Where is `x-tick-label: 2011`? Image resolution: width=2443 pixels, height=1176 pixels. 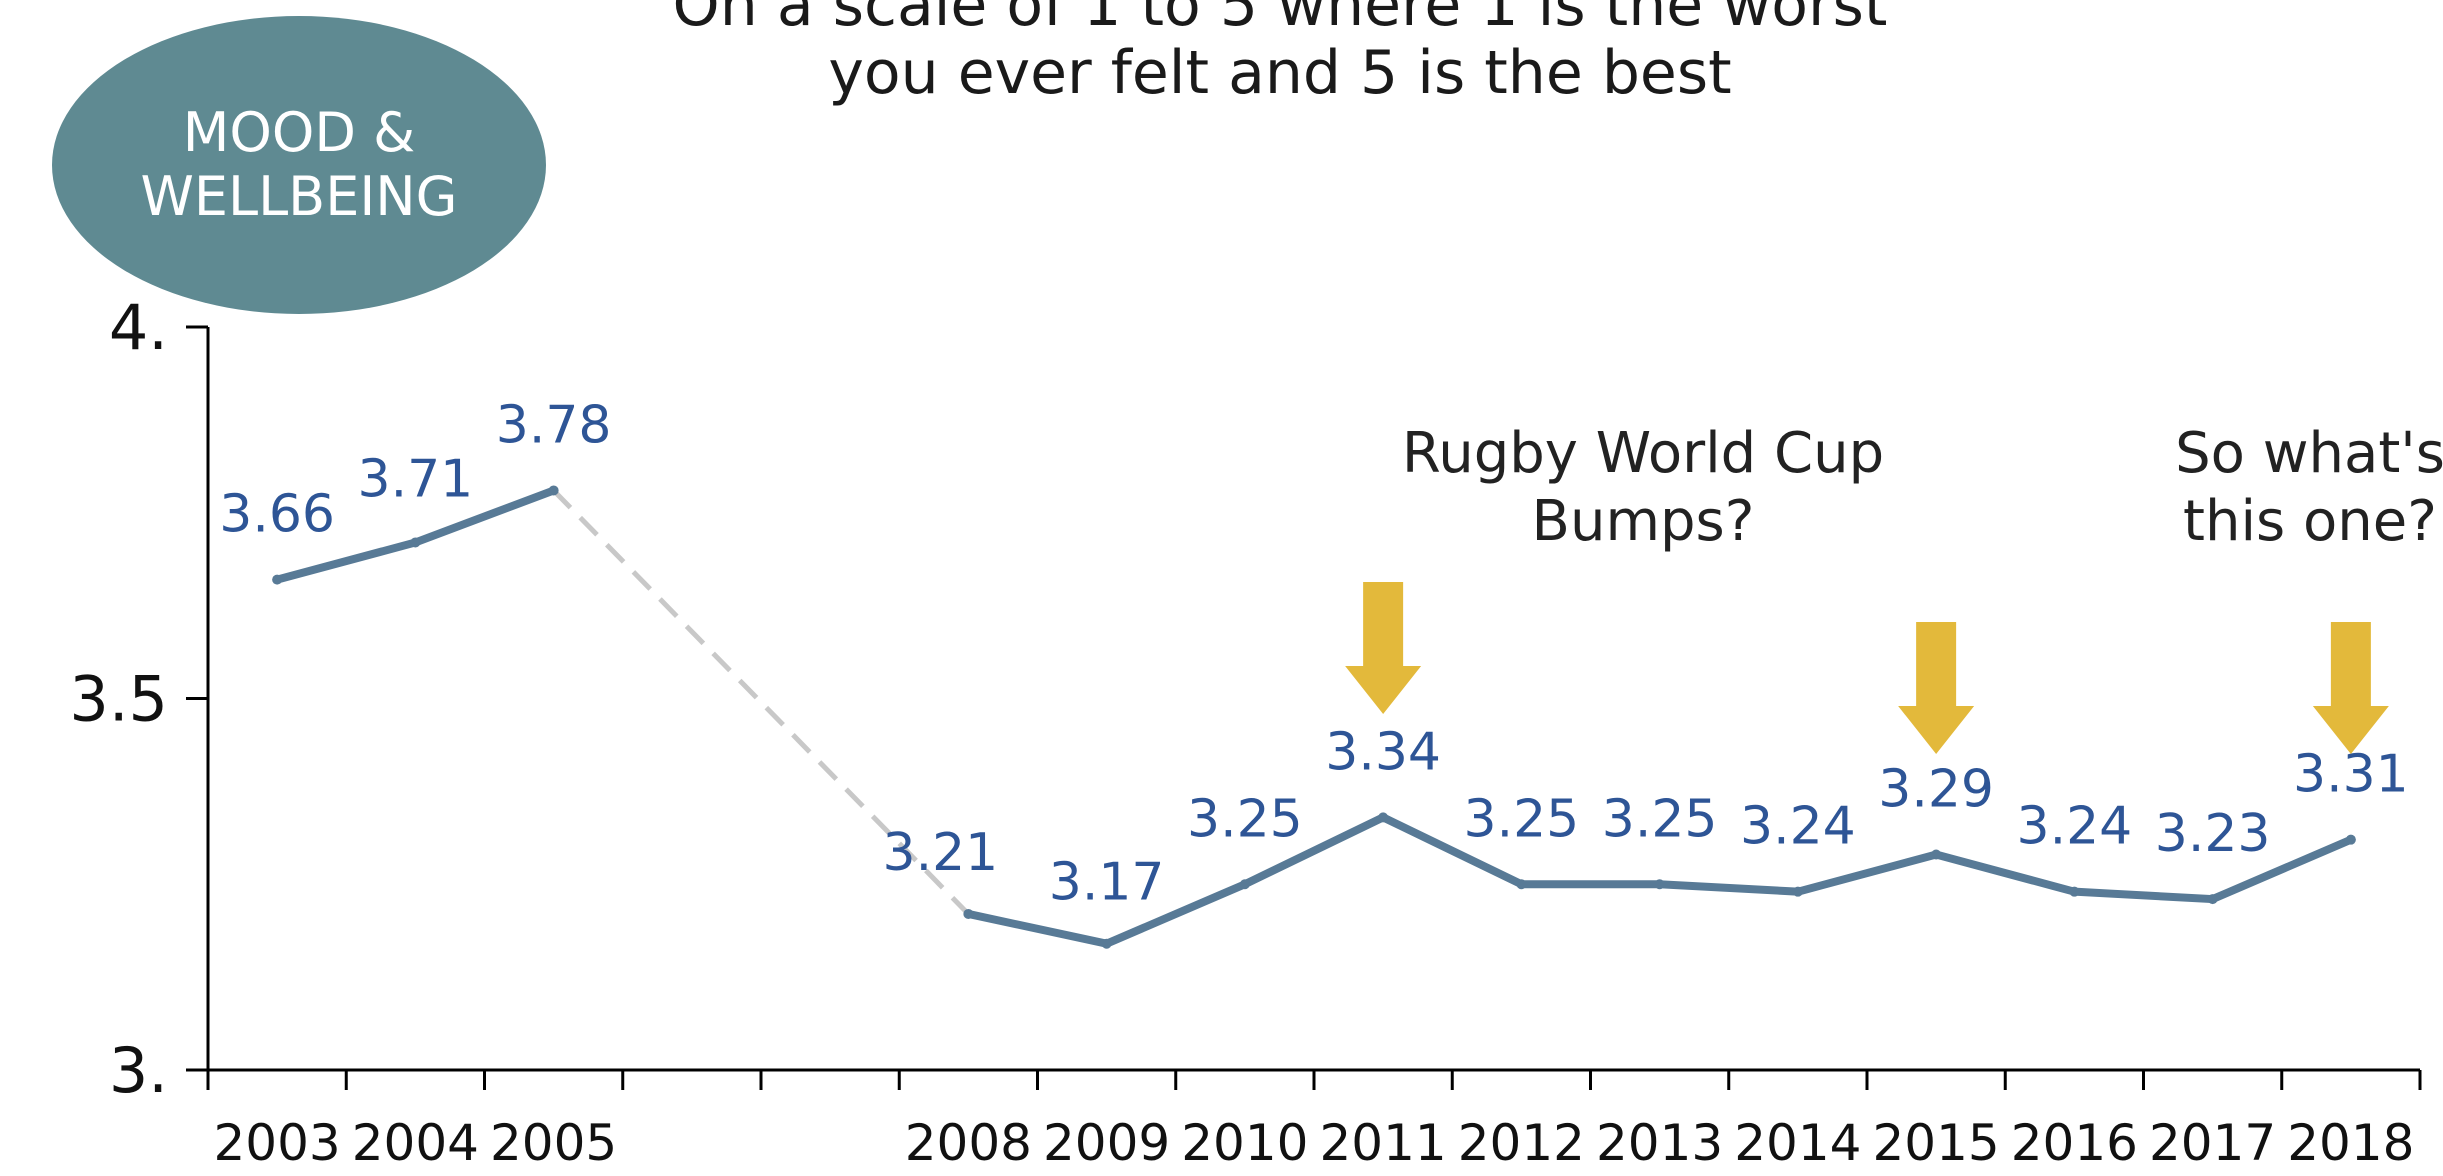
x-tick-label: 2011 is located at coordinates (1383, 1143).